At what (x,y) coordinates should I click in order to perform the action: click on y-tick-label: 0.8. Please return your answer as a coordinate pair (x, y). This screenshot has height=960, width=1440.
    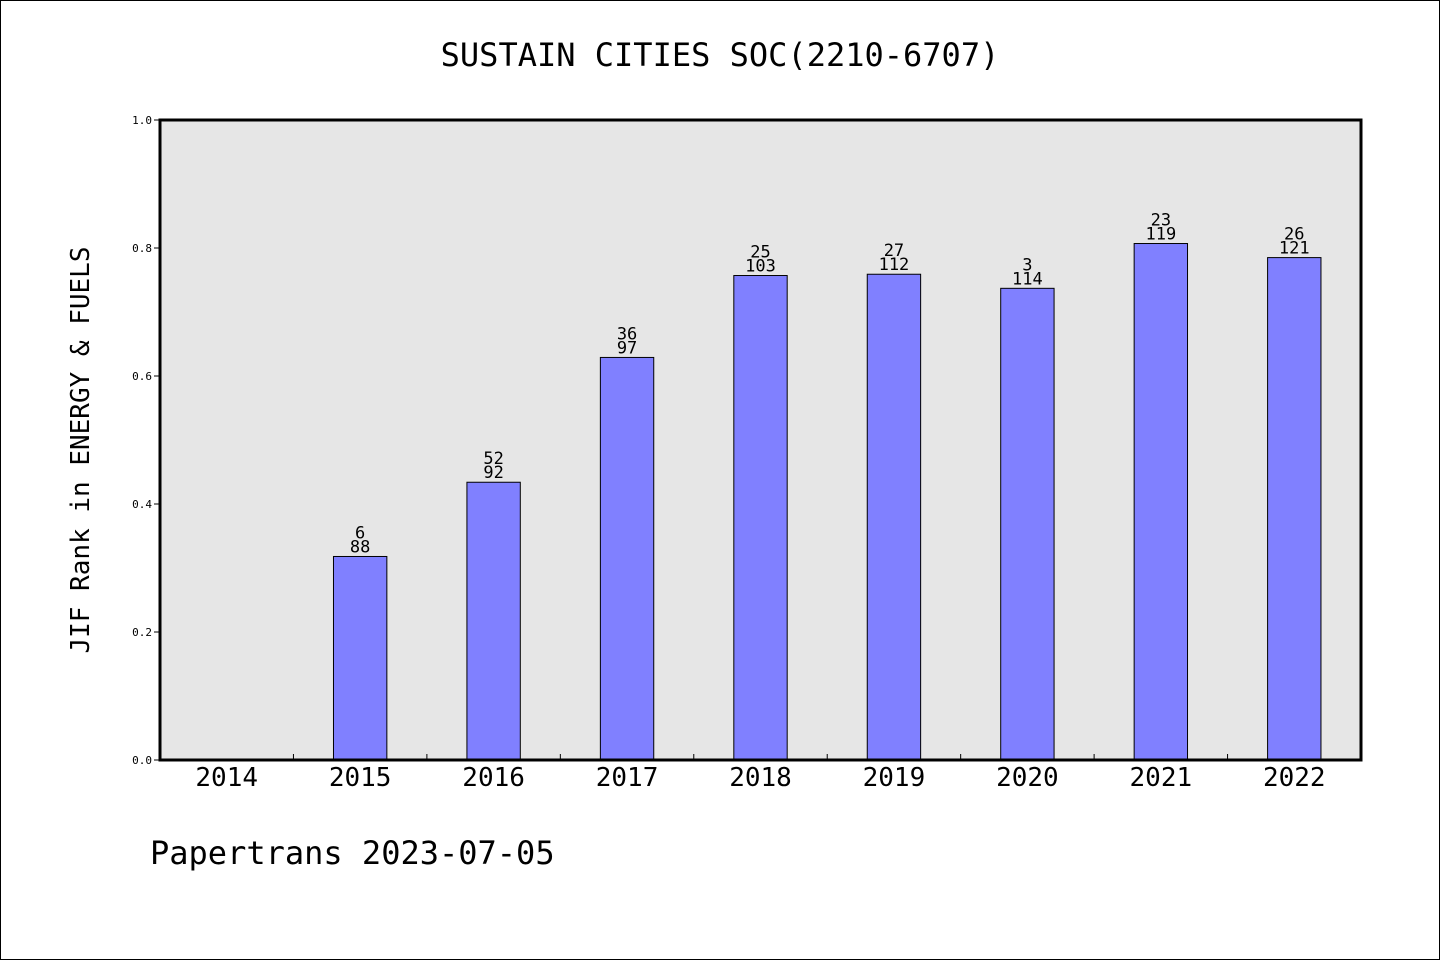
    Looking at the image, I should click on (142, 248).